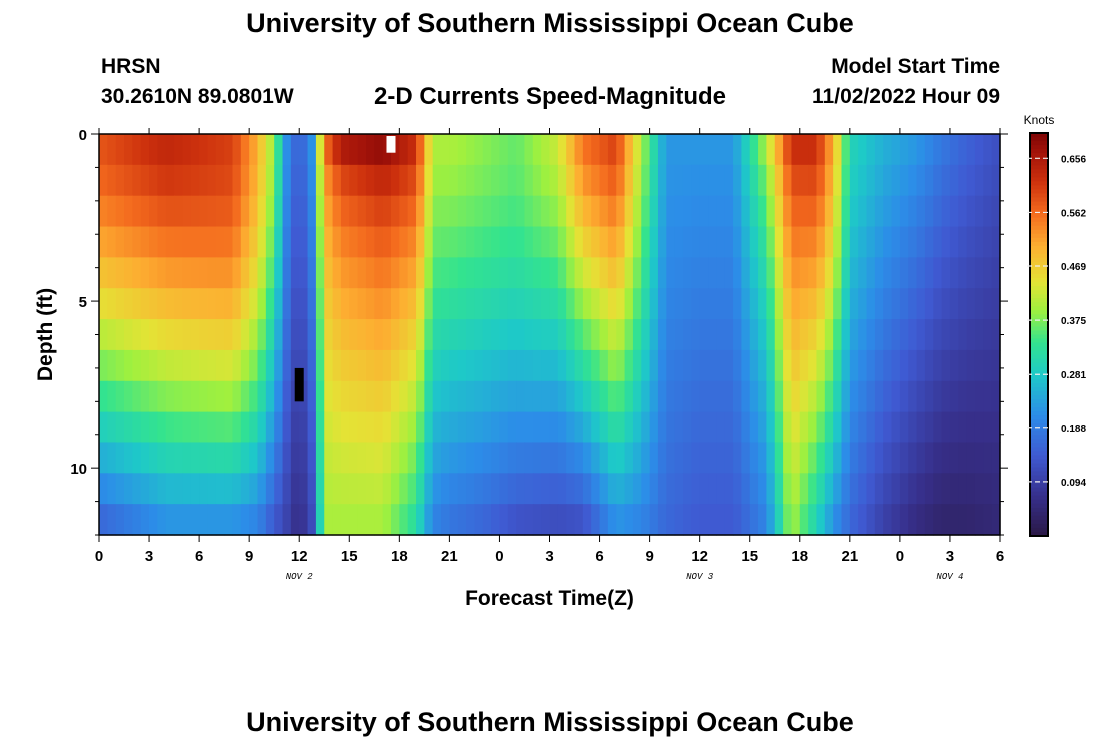 Image resolution: width=1100 pixels, height=750 pixels. Describe the element at coordinates (906, 96) in the screenshot. I see `model-start-value: 11/02/2022 Hour 09` at that location.